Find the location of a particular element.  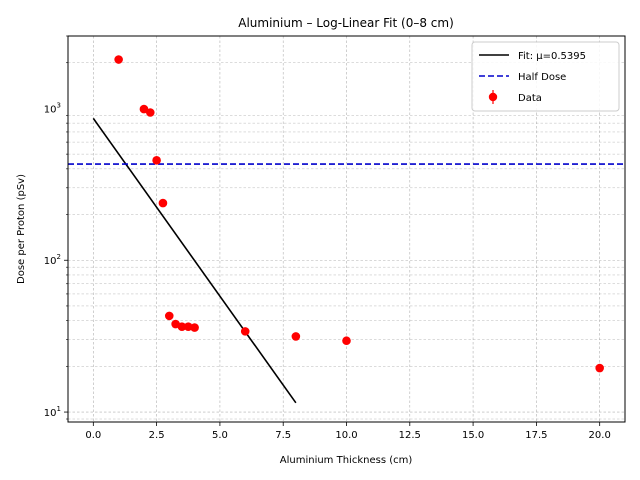

y-tick-label-exponent: 2 is located at coordinates (59, 257).